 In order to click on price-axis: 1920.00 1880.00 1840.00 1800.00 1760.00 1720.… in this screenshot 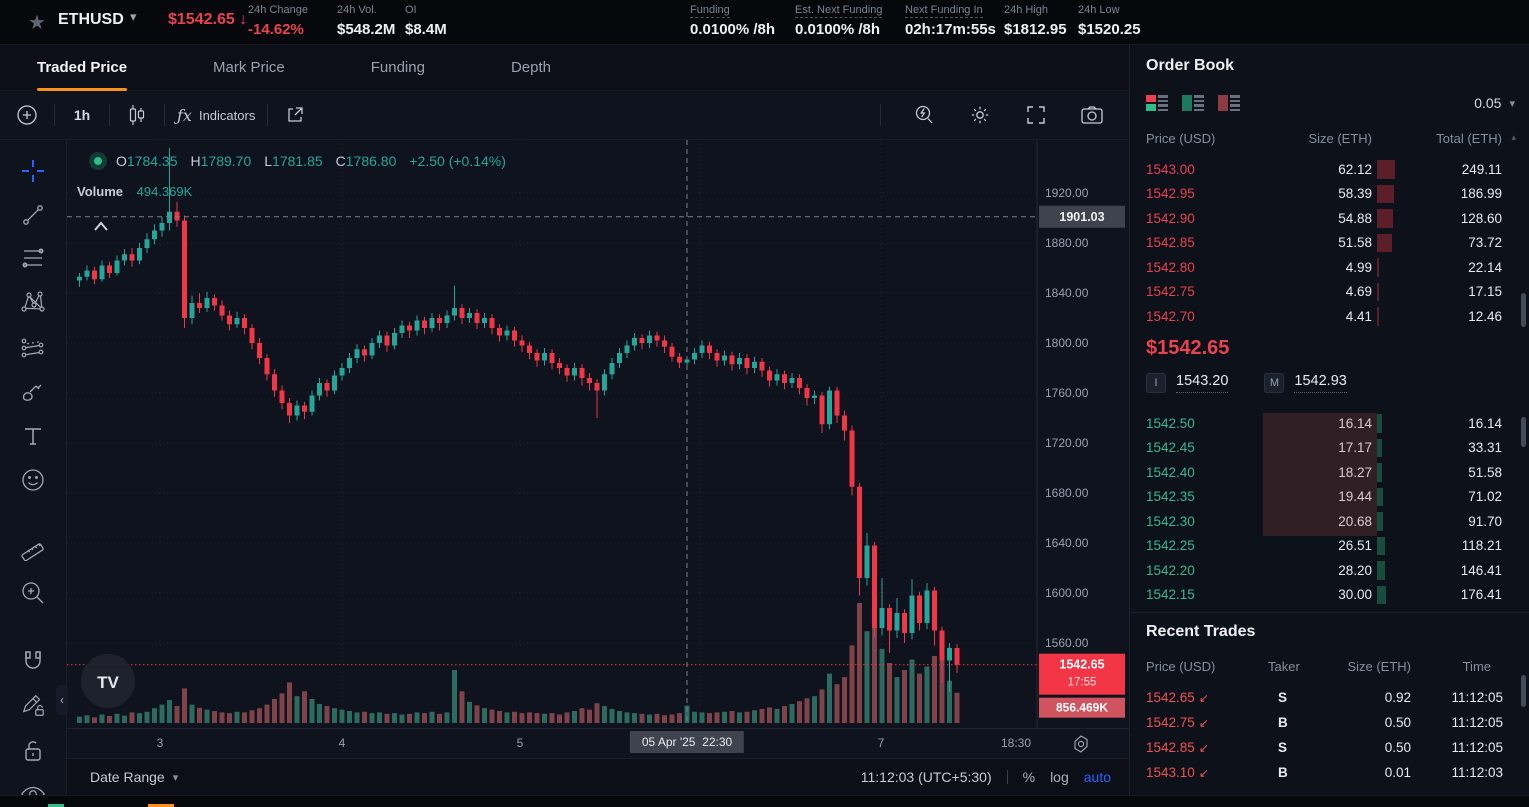, I will do `click(1067, 418)`.